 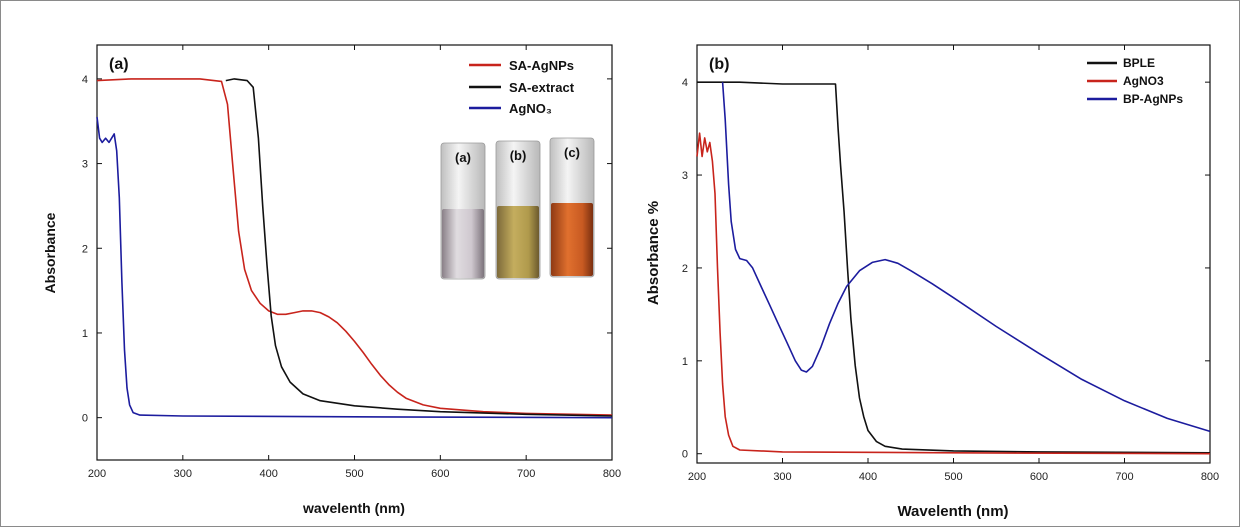 What do you see at coordinates (1153, 99) in the screenshot?
I see `legend-label-bp-agnps: BP-AgNPs` at bounding box center [1153, 99].